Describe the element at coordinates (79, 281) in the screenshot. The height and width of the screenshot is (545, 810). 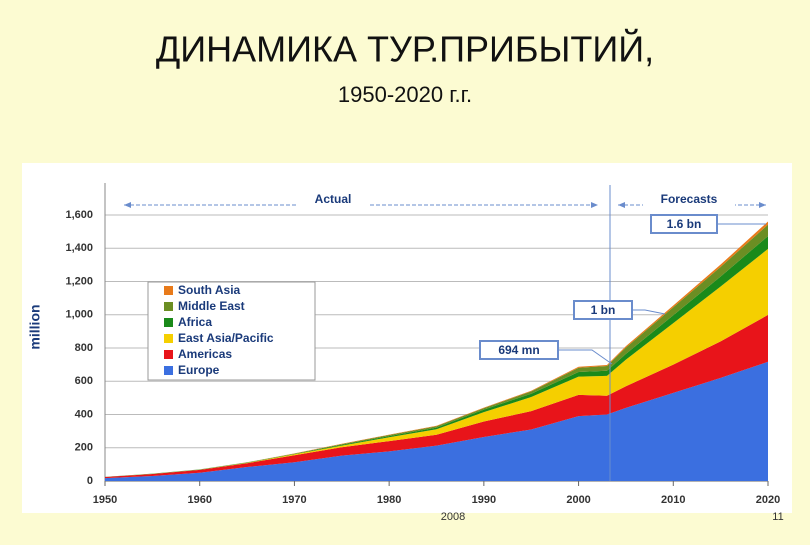
I see `y-tick-label: 1,200` at that location.